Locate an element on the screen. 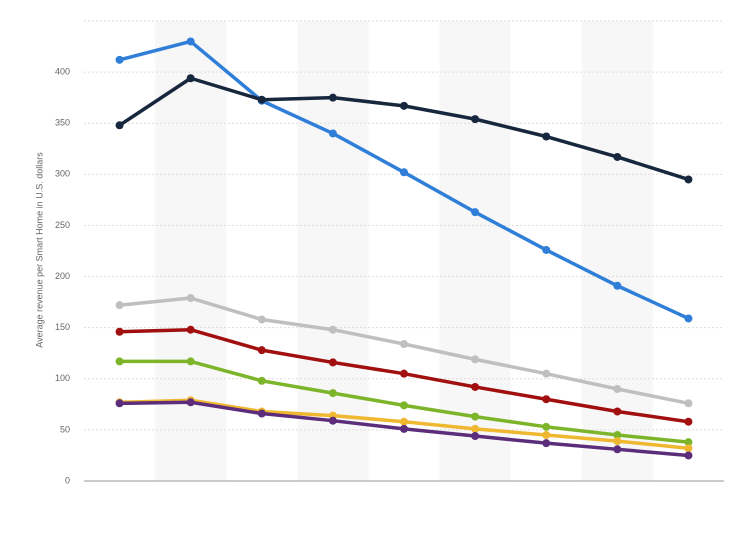 The width and height of the screenshot is (754, 560). y-tick-label: 0 is located at coordinates (67, 480).